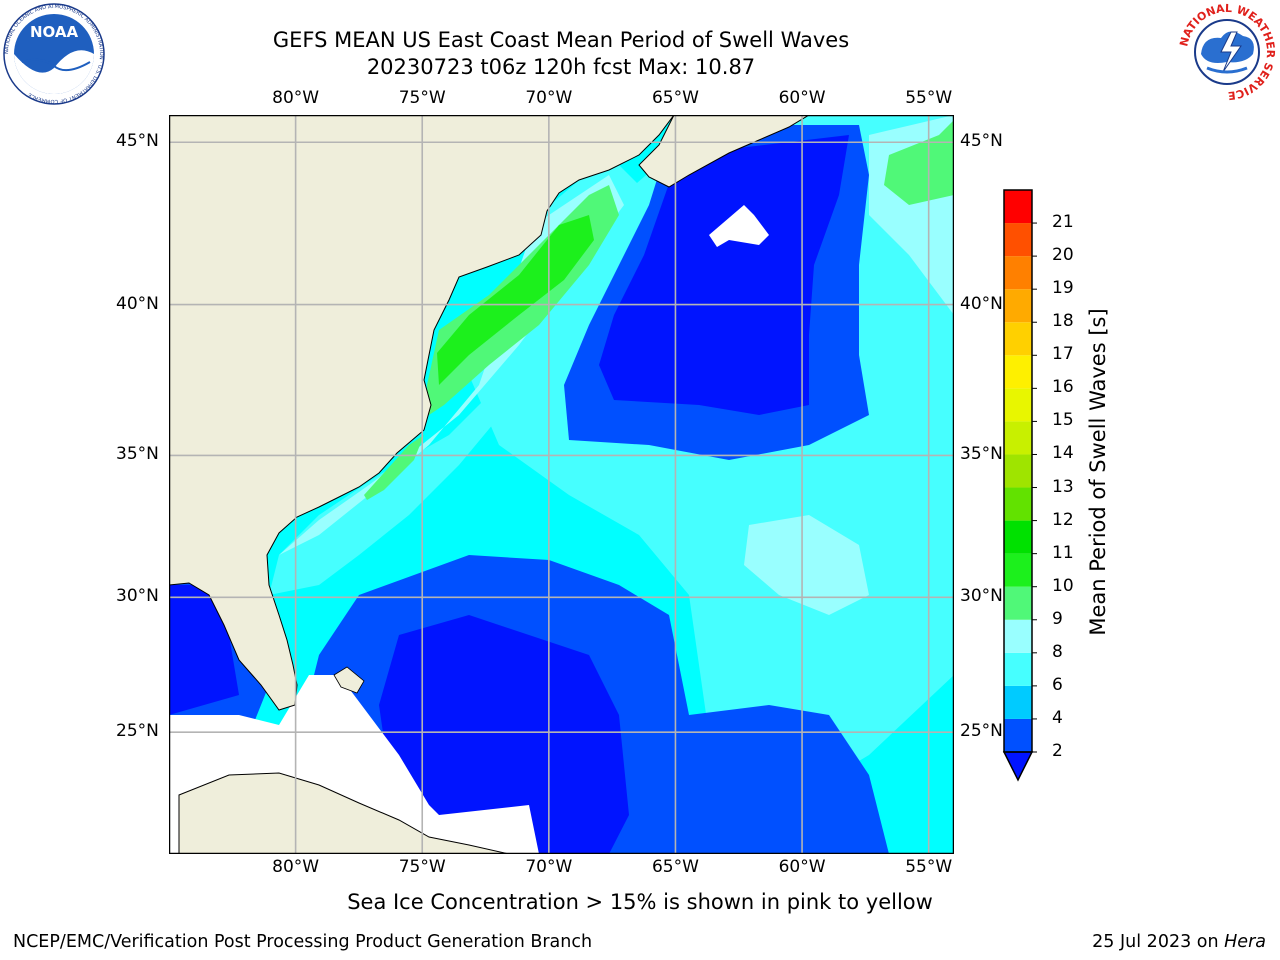 This screenshot has height=960, width=1280. I want to click on page-subtitle: 20230723 t06z 120h fcst Max: 10.87, so click(561, 67).